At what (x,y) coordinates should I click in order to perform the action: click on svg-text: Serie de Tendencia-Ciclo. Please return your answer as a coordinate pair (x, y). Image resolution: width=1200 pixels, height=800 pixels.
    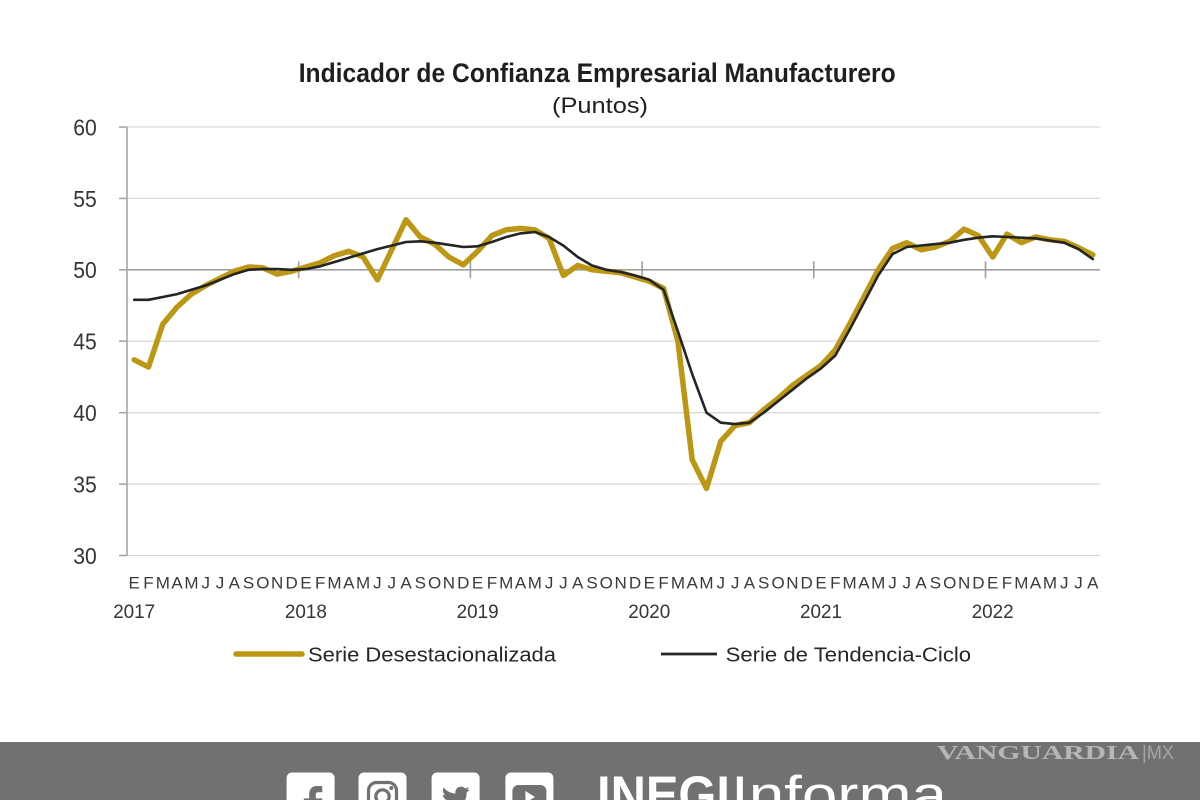
    Looking at the image, I should click on (849, 656).